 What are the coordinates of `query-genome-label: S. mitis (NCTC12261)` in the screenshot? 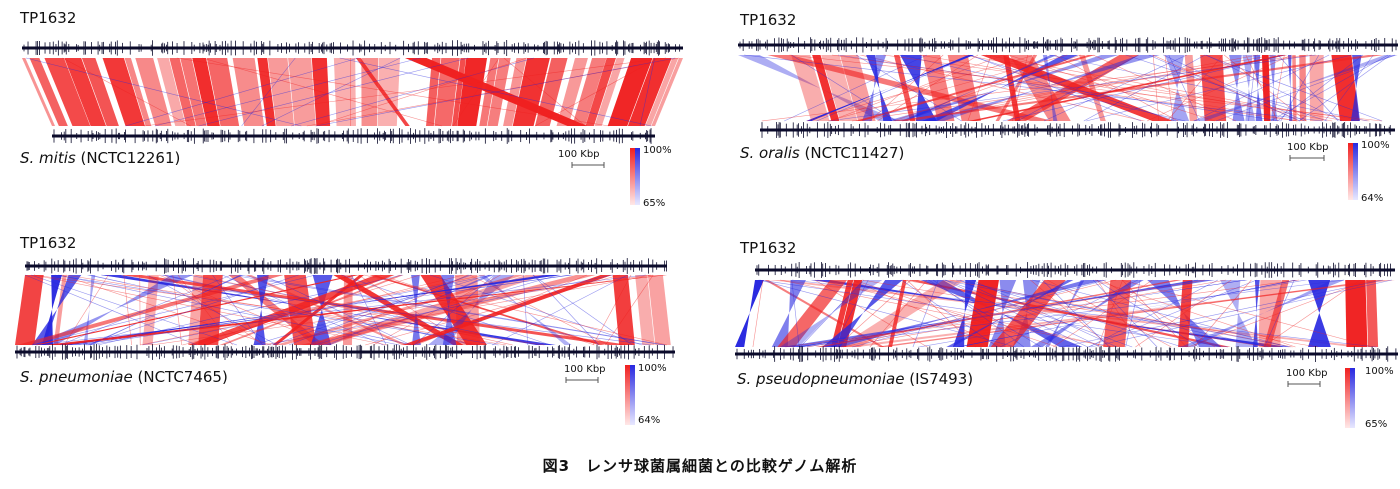 It's located at (100, 158).